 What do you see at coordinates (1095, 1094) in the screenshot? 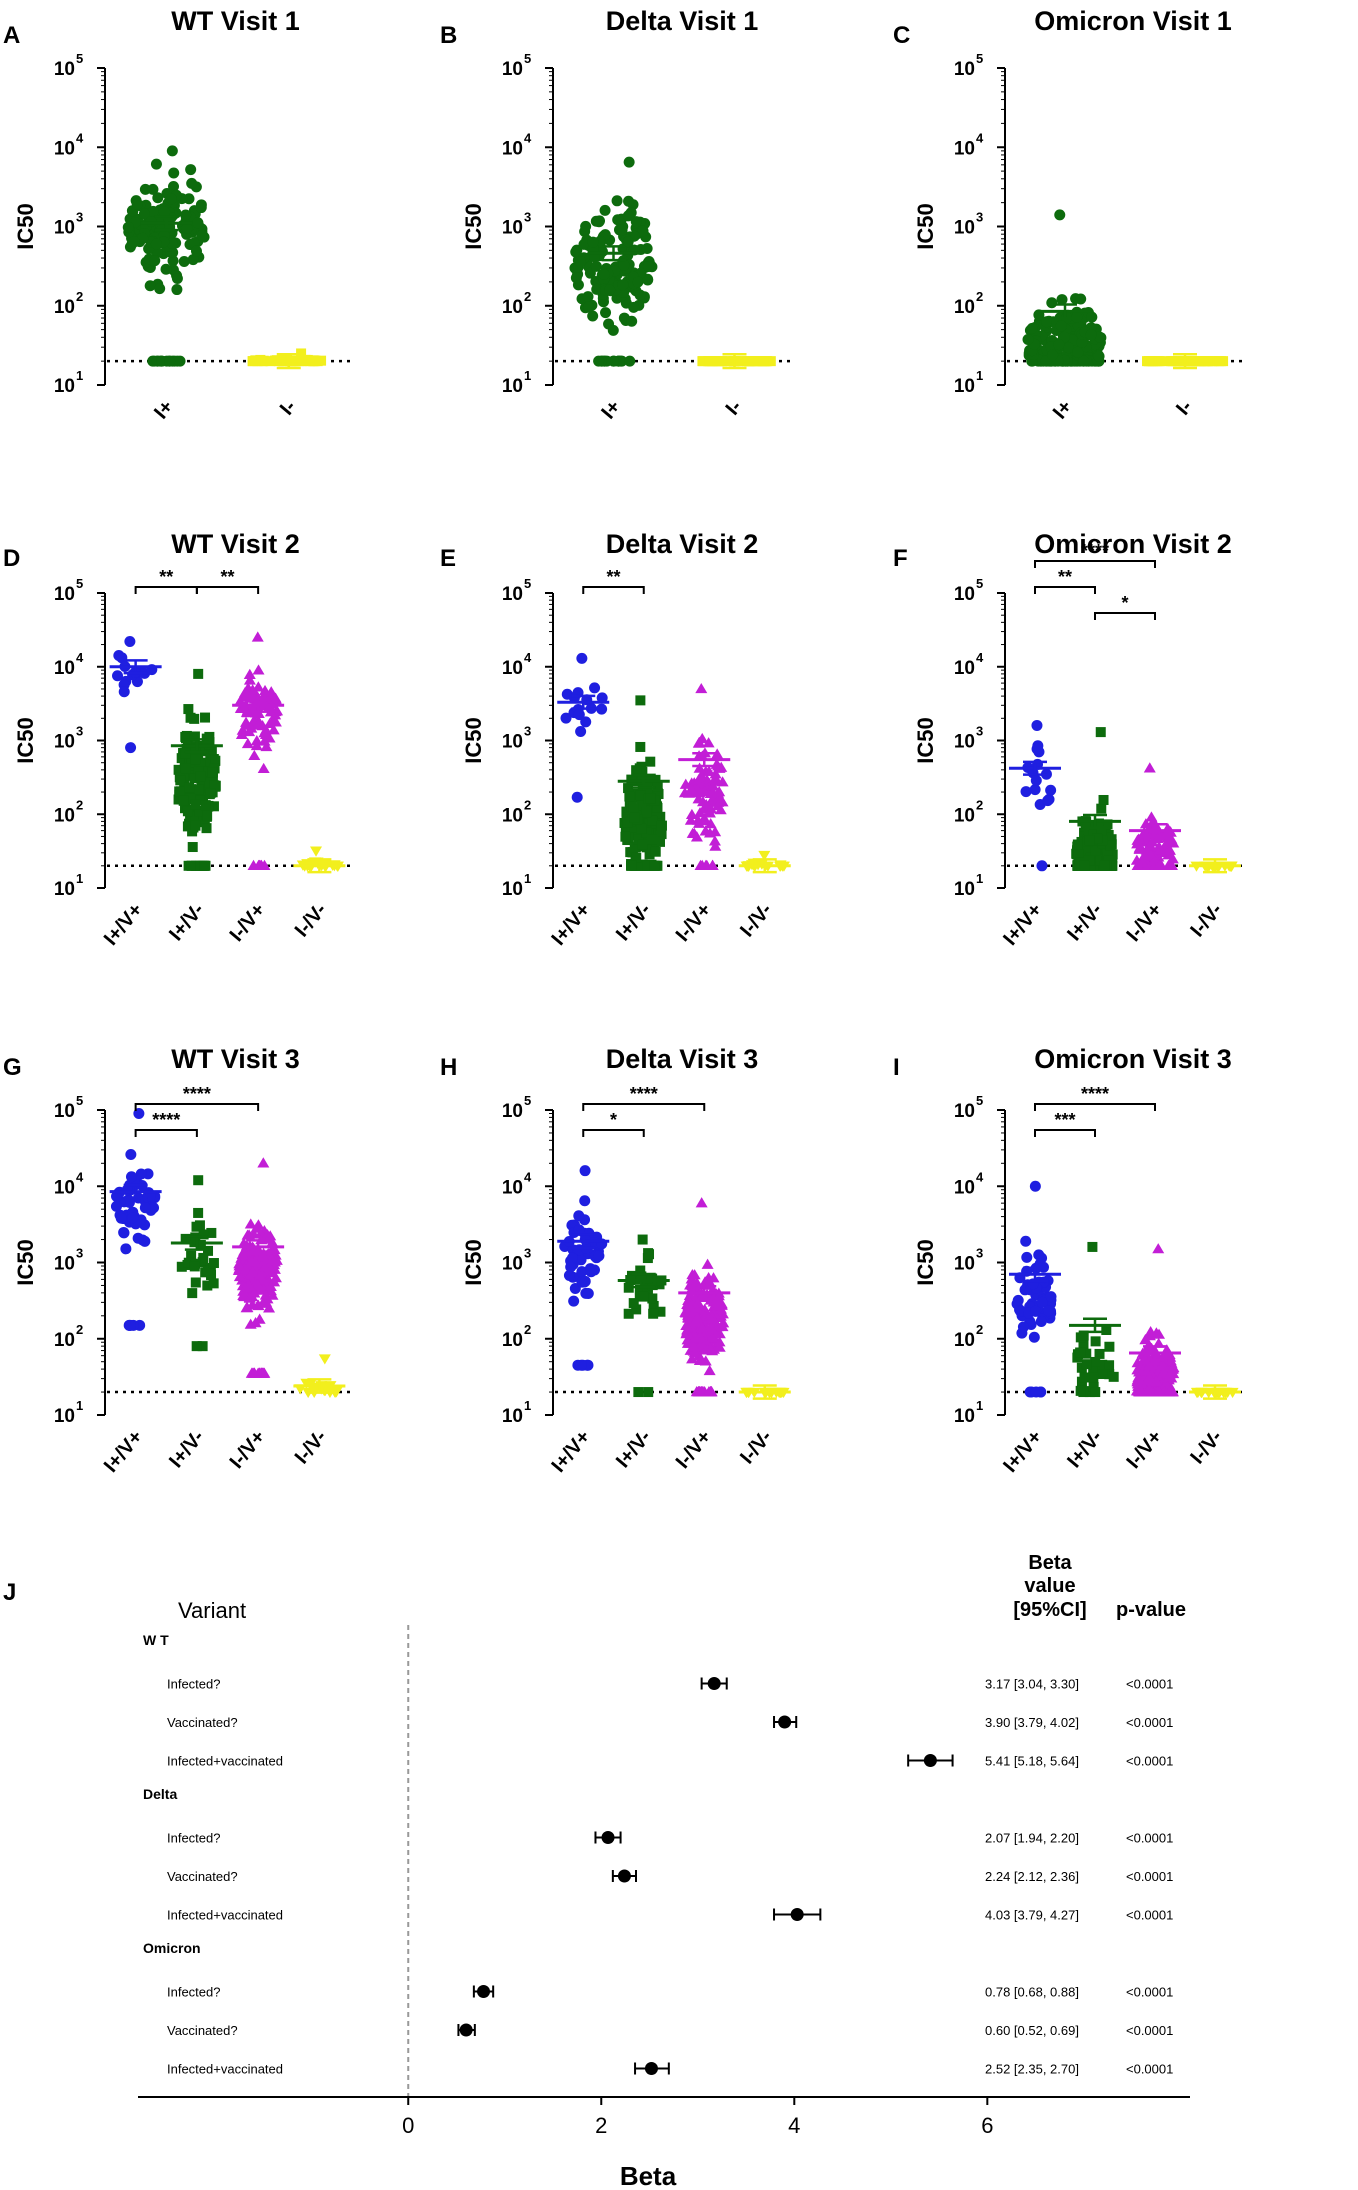
I see `significance-label: ****` at bounding box center [1095, 1094].